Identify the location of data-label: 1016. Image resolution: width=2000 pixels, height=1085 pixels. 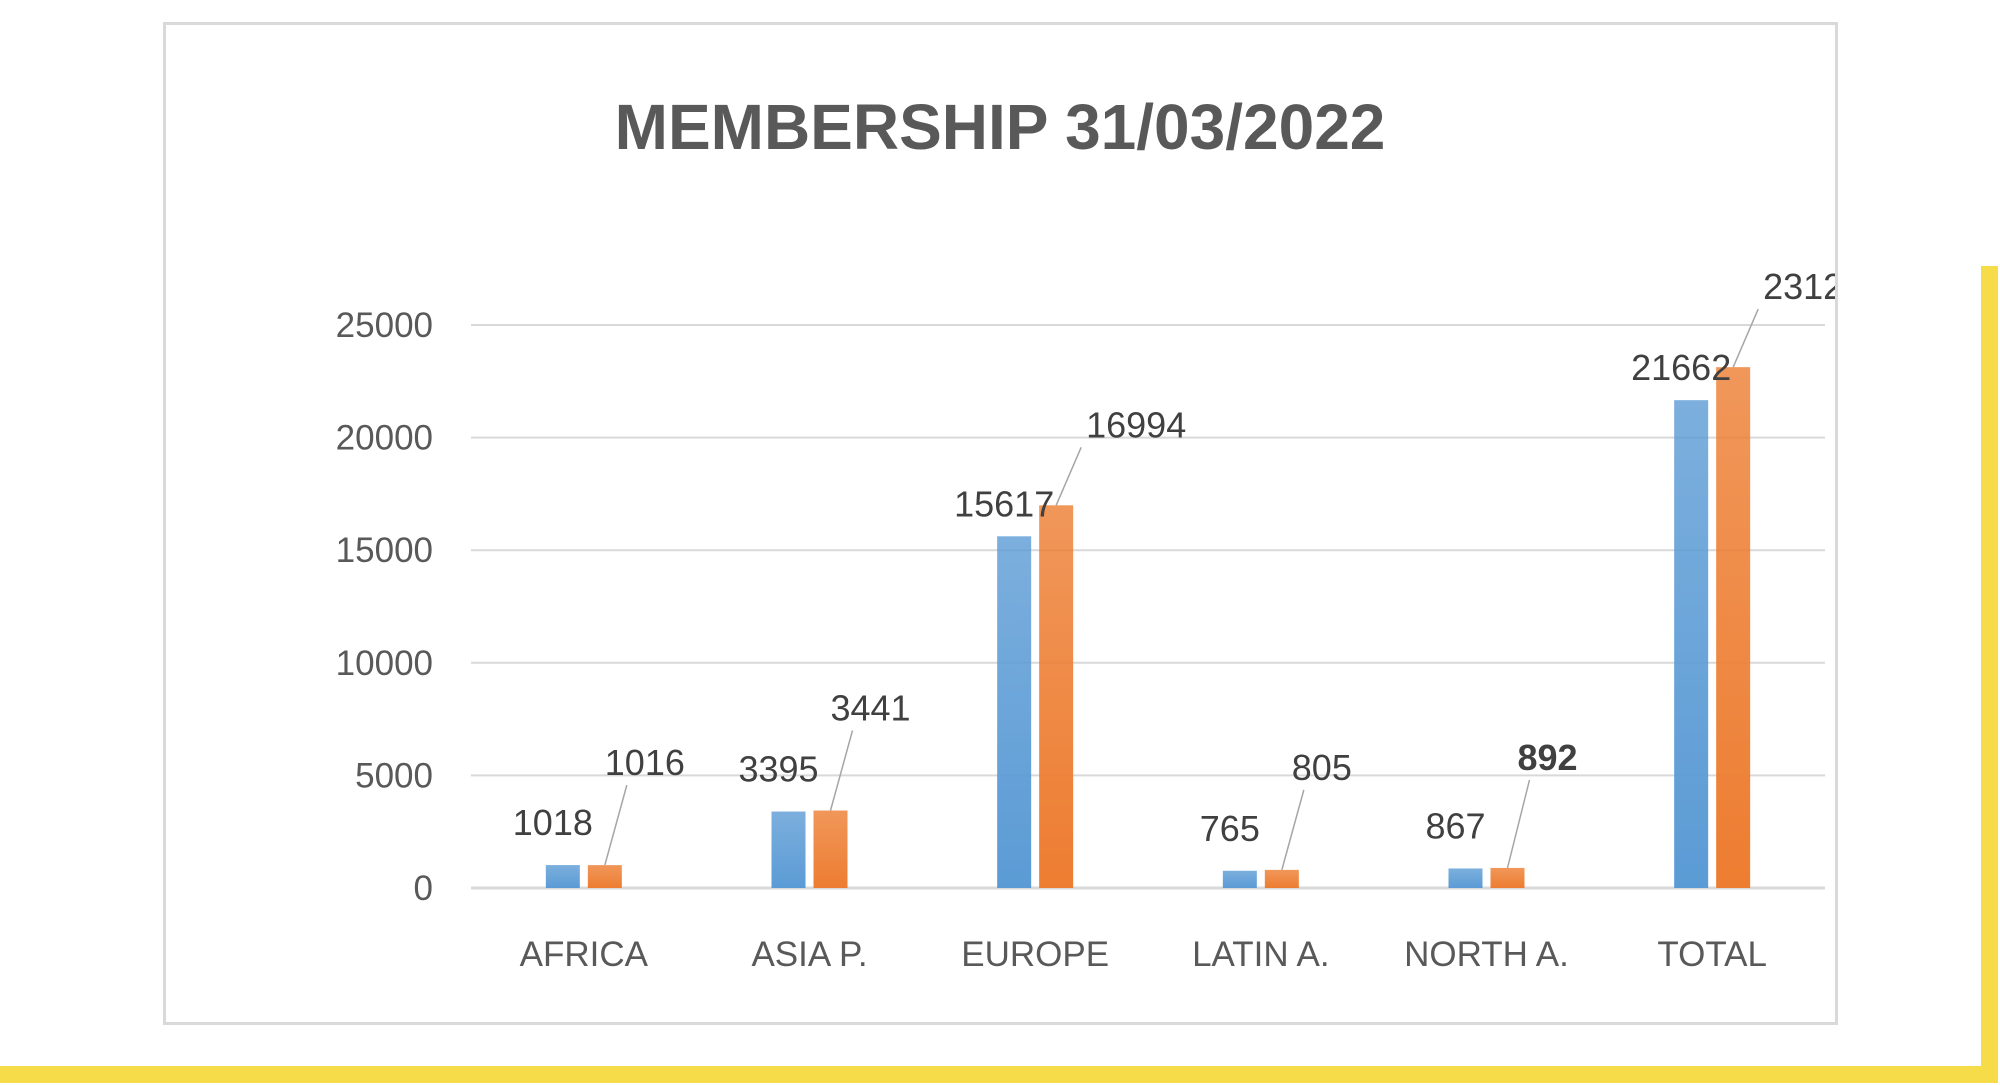
(645, 762).